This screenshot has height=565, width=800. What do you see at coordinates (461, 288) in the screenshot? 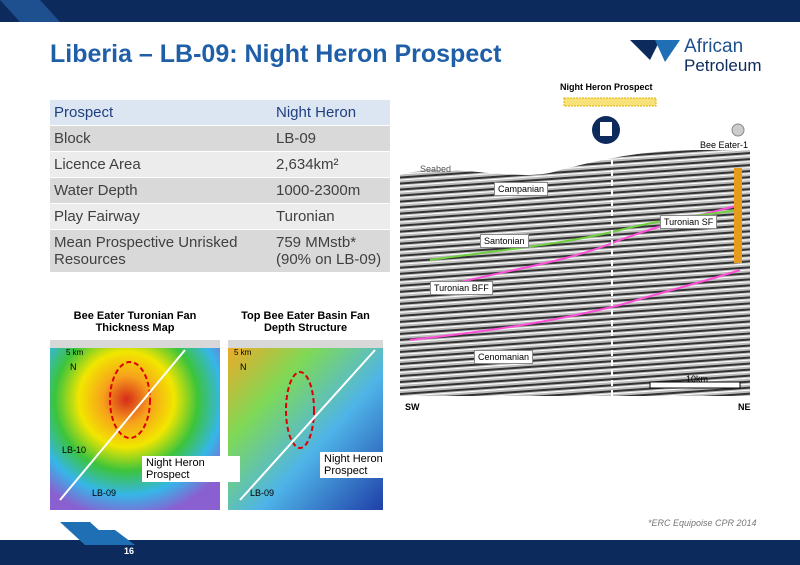
I see `horizon-label: Turonian BFF` at bounding box center [461, 288].